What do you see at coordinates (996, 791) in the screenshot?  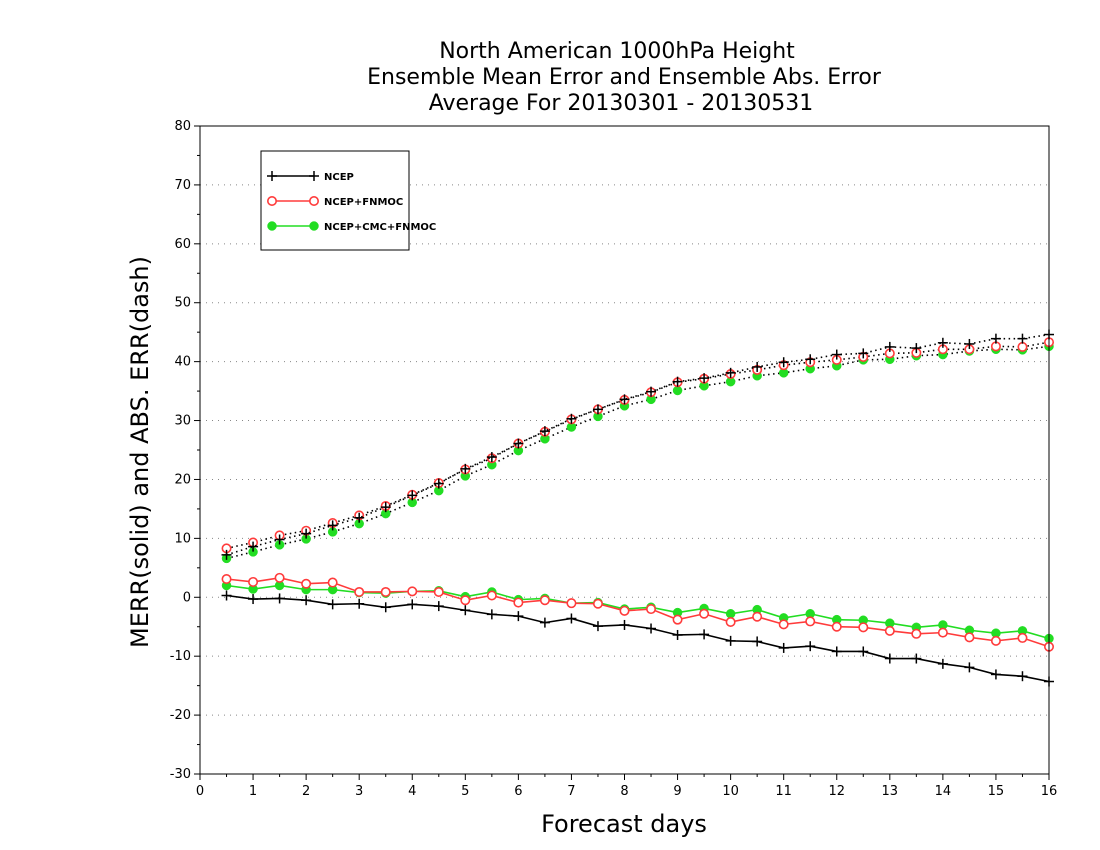 I see `x-tick-label: 15` at bounding box center [996, 791].